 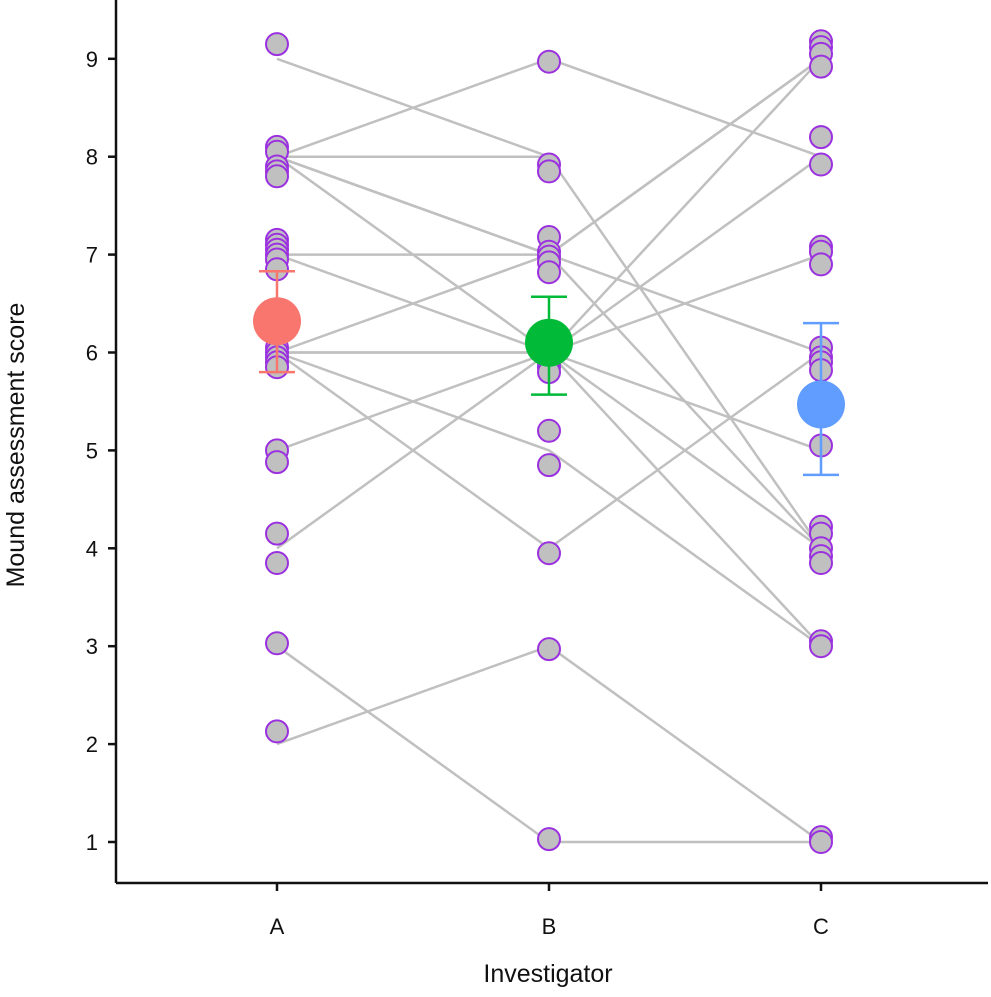 What do you see at coordinates (92, 255) in the screenshot?
I see `y-tick-label: 7` at bounding box center [92, 255].